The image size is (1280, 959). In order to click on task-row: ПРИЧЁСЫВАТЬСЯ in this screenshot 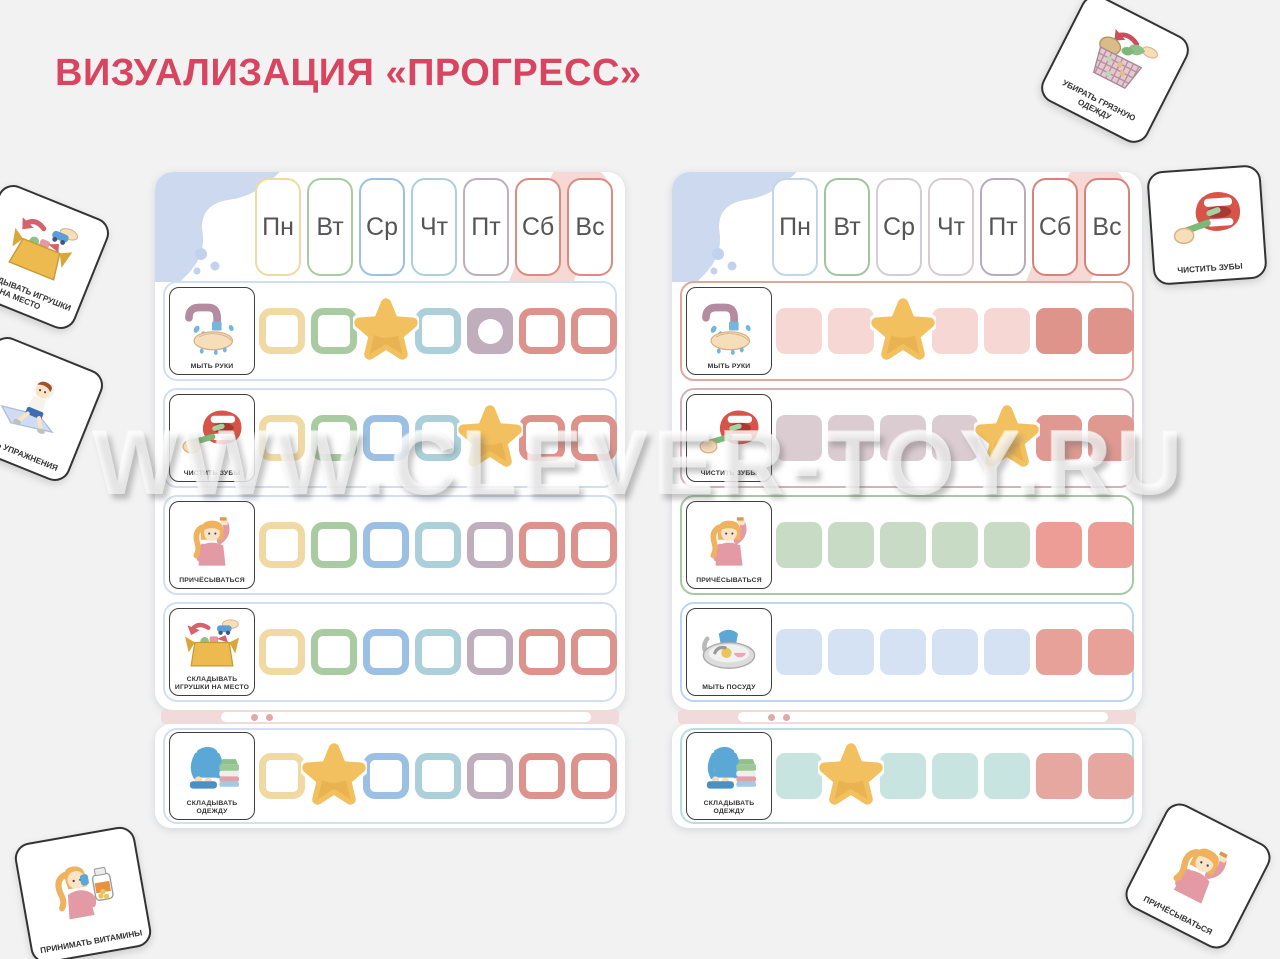, I will do `click(907, 545)`.